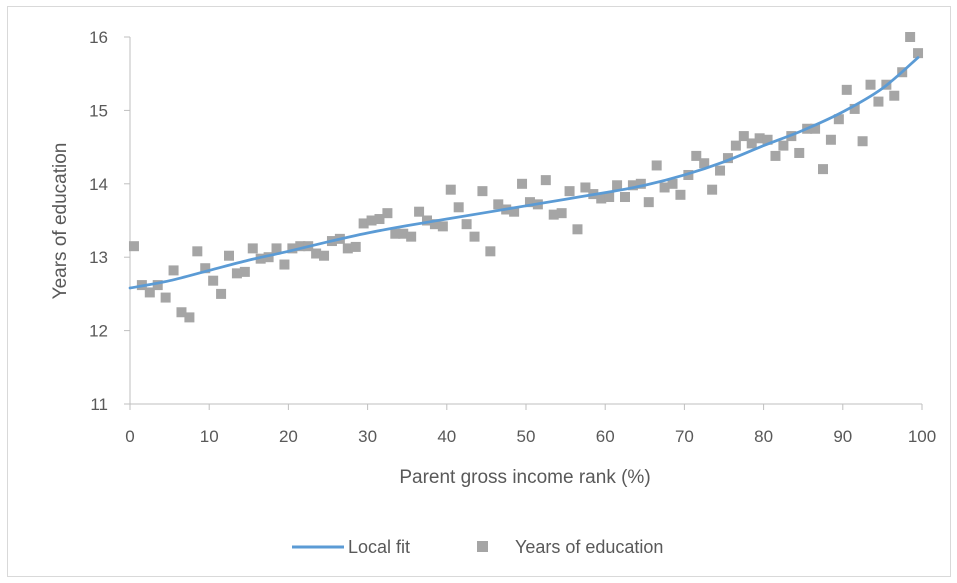 The height and width of the screenshot is (583, 957). What do you see at coordinates (98, 110) in the screenshot?
I see `y-tick-label: 15` at bounding box center [98, 110].